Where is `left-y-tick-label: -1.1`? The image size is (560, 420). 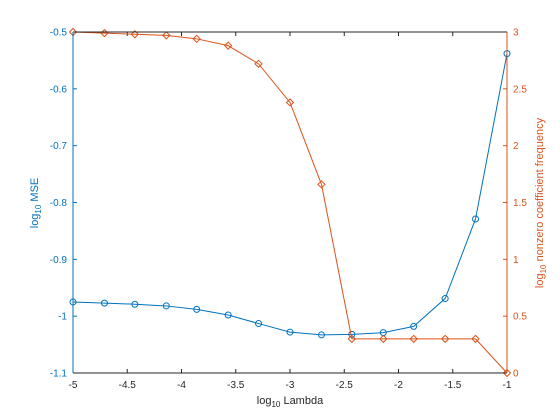
left-y-tick-label: -1.1 is located at coordinates (59, 374).